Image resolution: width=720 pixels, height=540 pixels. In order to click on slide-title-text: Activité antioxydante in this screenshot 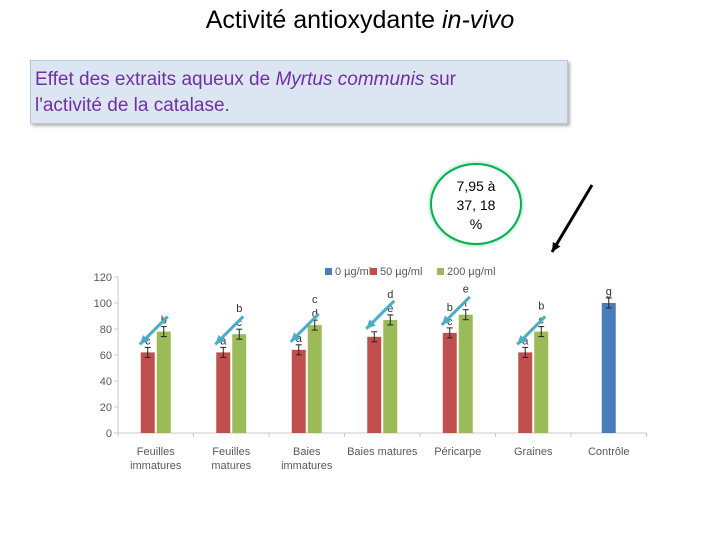, I will do `click(323, 20)`.